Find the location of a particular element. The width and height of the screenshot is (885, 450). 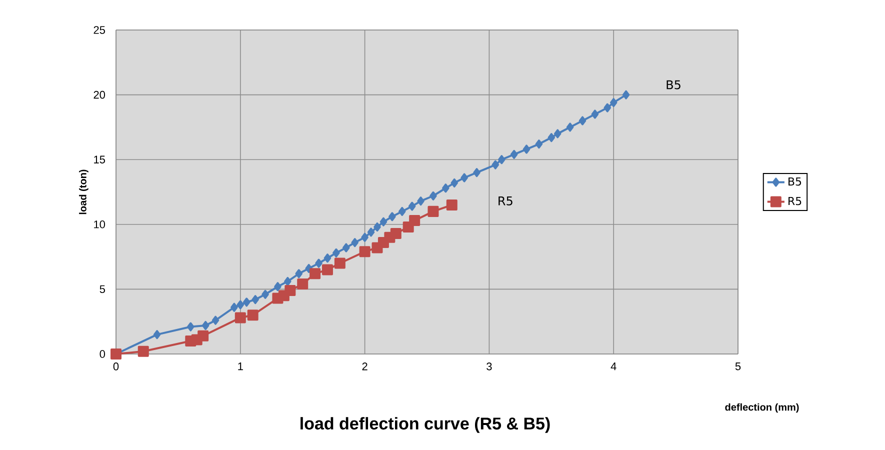

legend-label: R5 is located at coordinates (795, 201).